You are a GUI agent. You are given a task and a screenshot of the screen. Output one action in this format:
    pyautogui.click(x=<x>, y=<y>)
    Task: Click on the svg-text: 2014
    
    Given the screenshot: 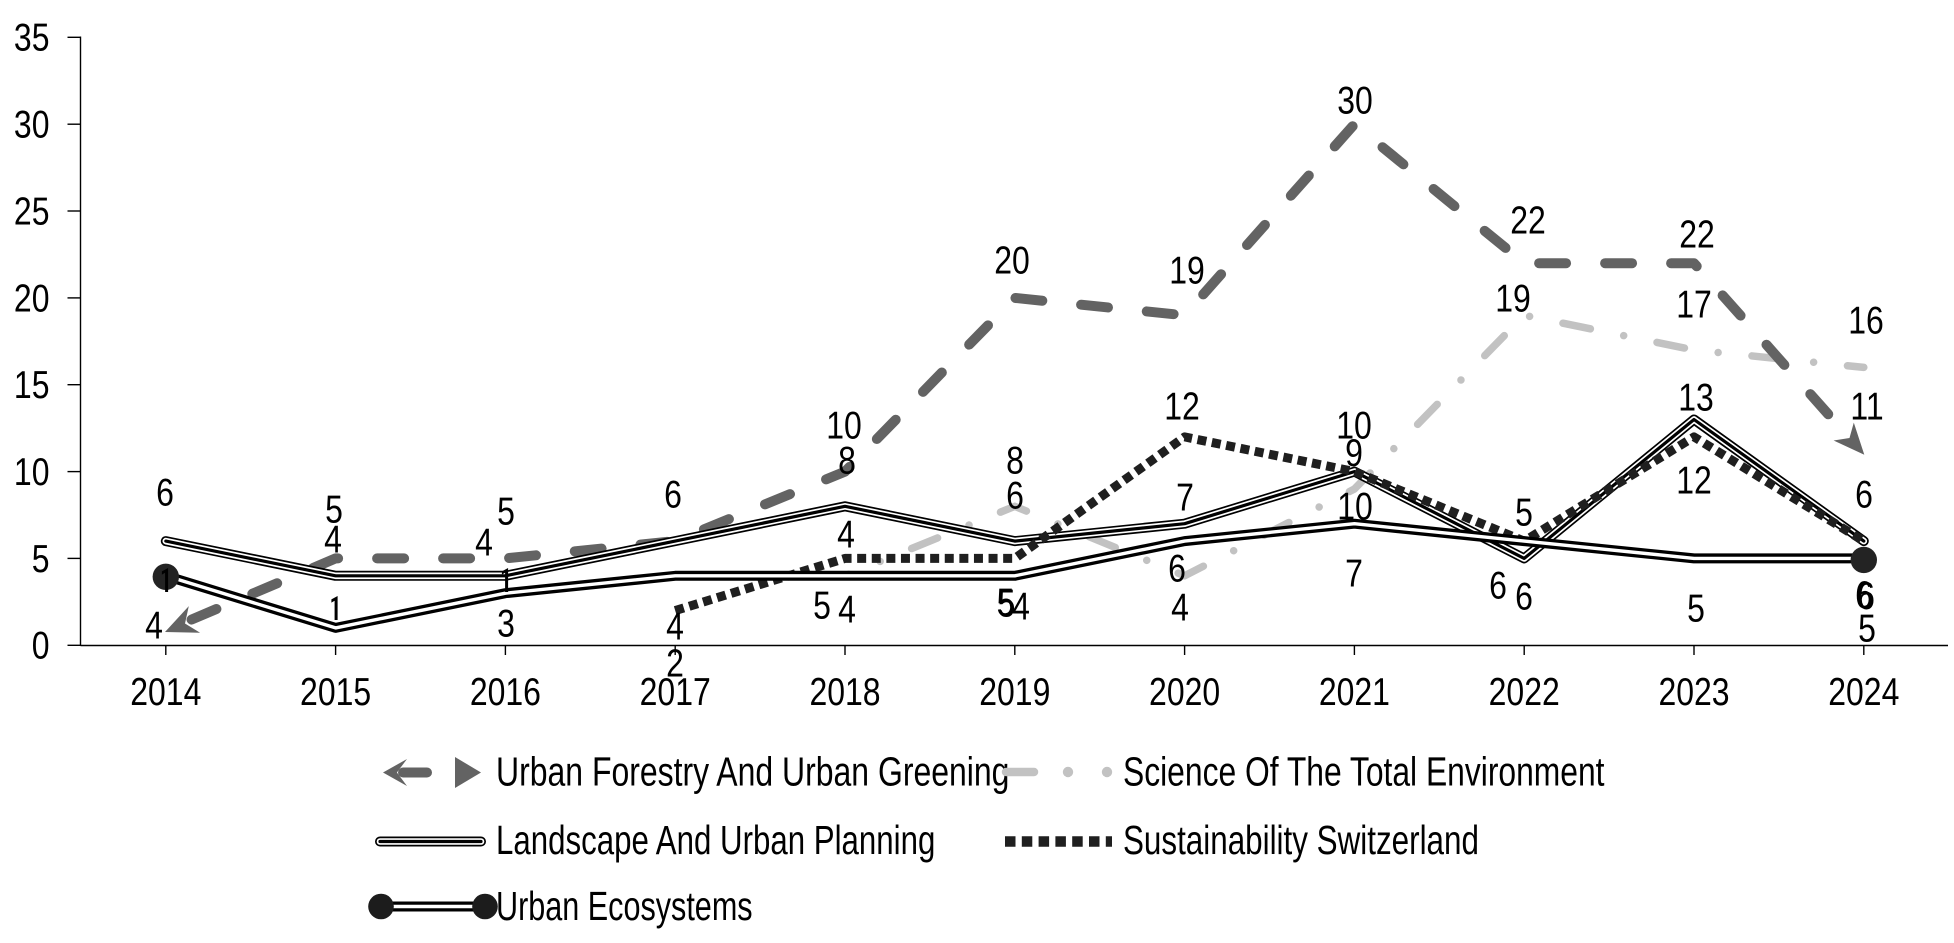 What is the action you would take?
    pyautogui.click(x=165, y=692)
    